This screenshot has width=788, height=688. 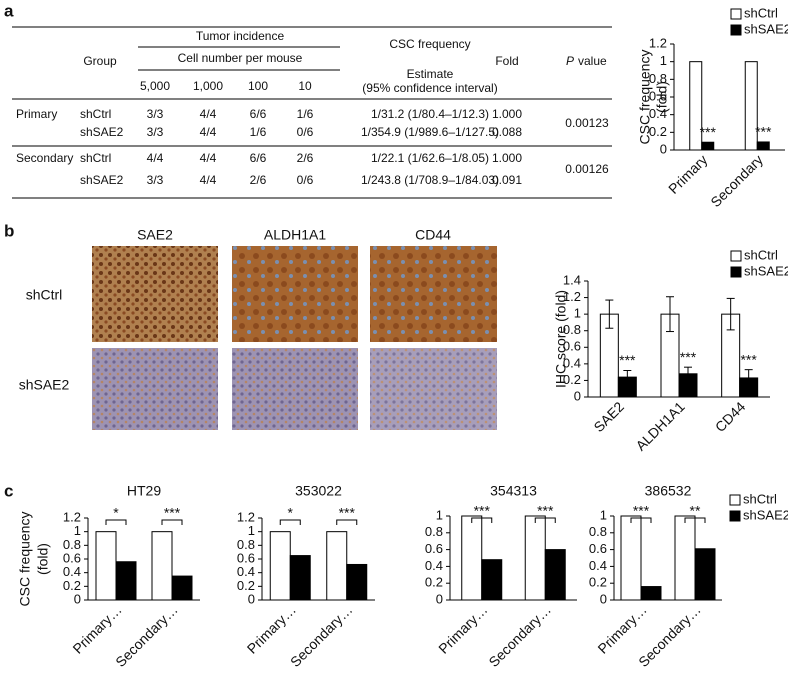 I want to click on header: Group, so click(x=100, y=61).